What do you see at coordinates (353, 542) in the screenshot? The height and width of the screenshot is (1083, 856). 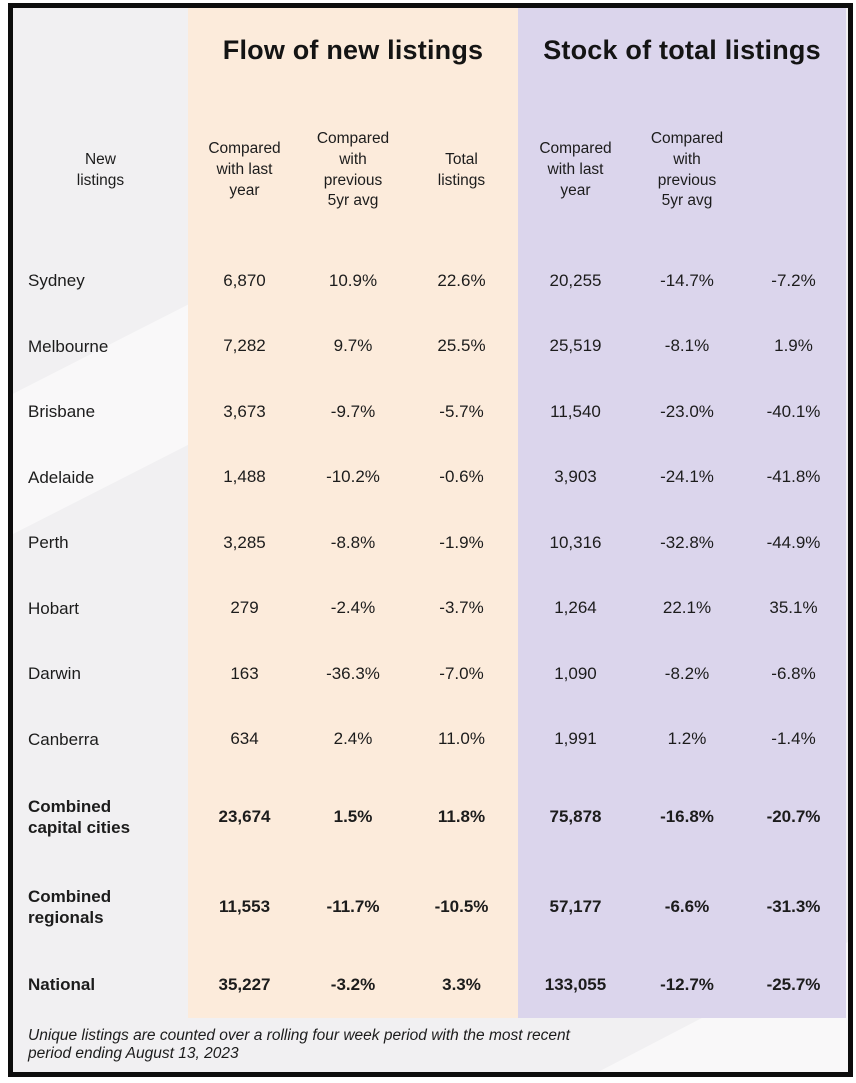 I see `table-cell: -8.8%` at bounding box center [353, 542].